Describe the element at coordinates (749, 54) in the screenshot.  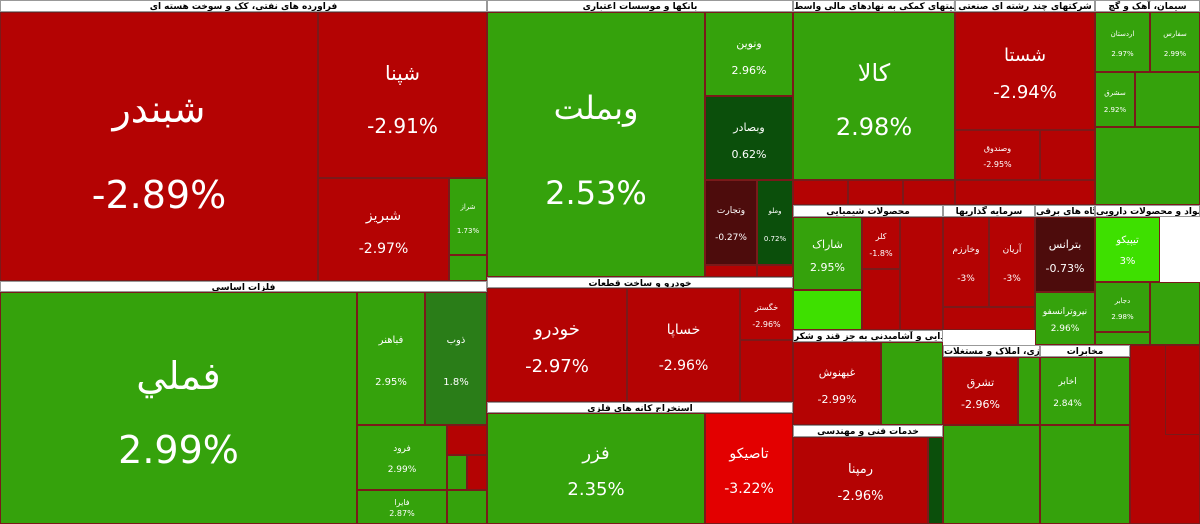
I see `stock-tile: ونوین 2.96%` at that location.